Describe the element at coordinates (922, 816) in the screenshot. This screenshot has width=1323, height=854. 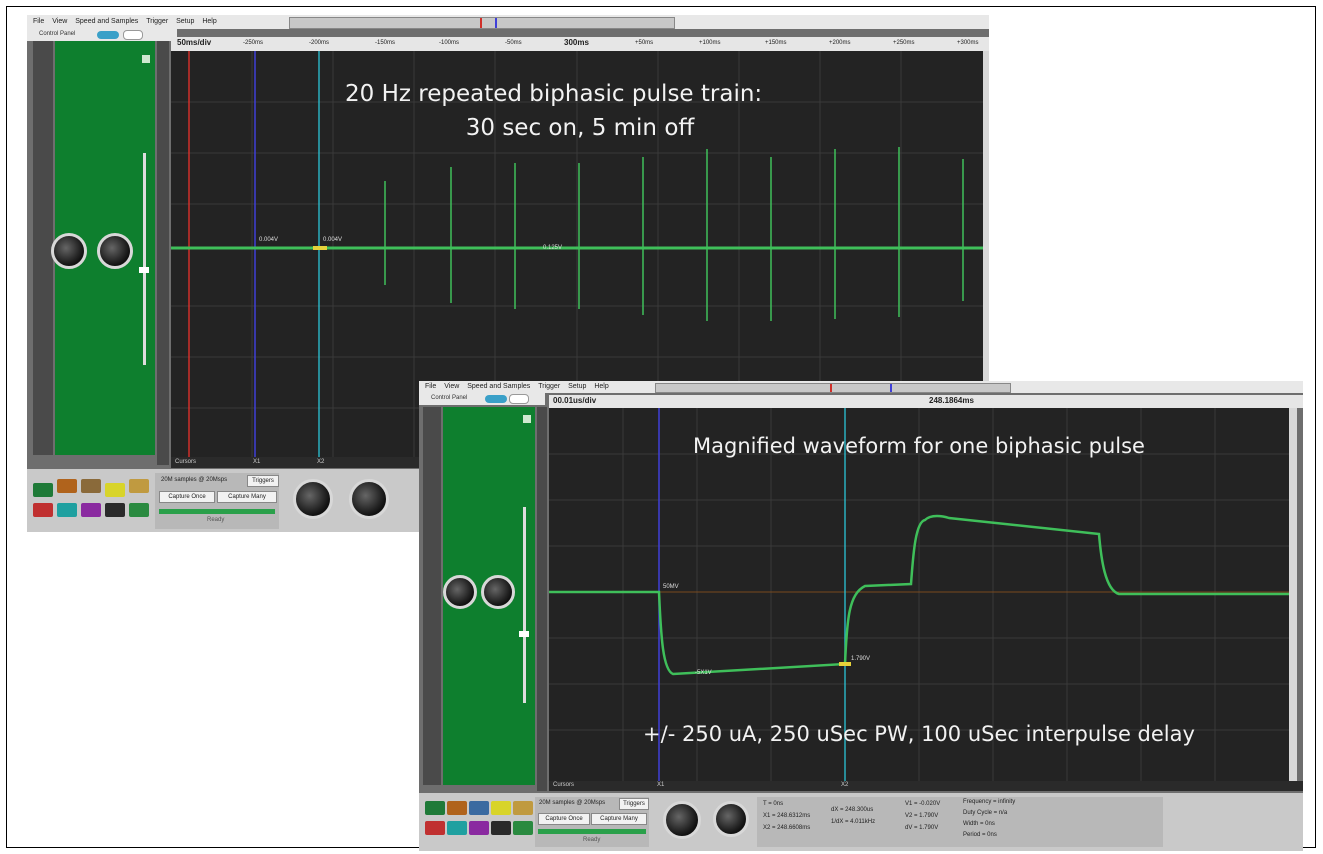
I see `readout-v2: V2 = 1.790V` at that location.